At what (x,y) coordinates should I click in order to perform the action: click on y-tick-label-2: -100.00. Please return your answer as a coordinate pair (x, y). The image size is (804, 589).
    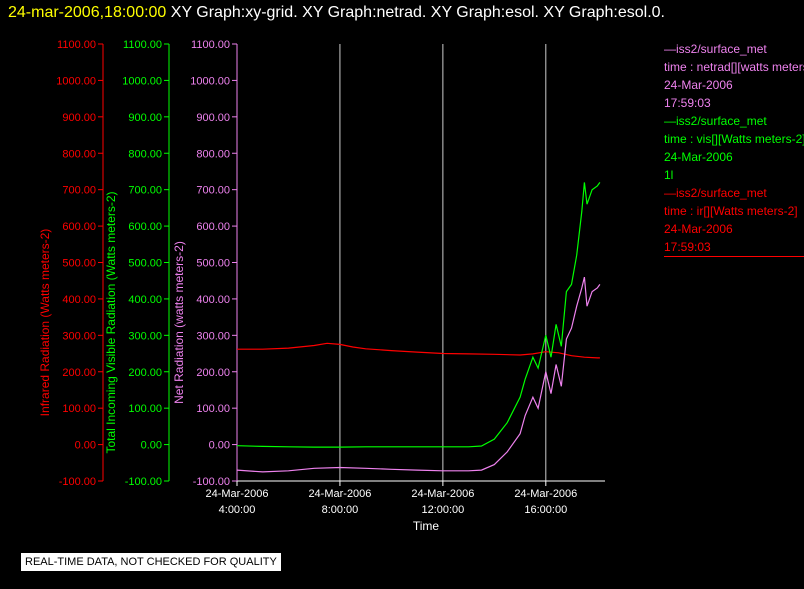
    Looking at the image, I should click on (211, 482).